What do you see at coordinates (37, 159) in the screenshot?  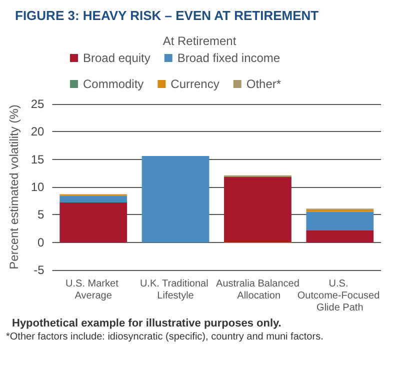 I see `y-tick-label: 15` at bounding box center [37, 159].